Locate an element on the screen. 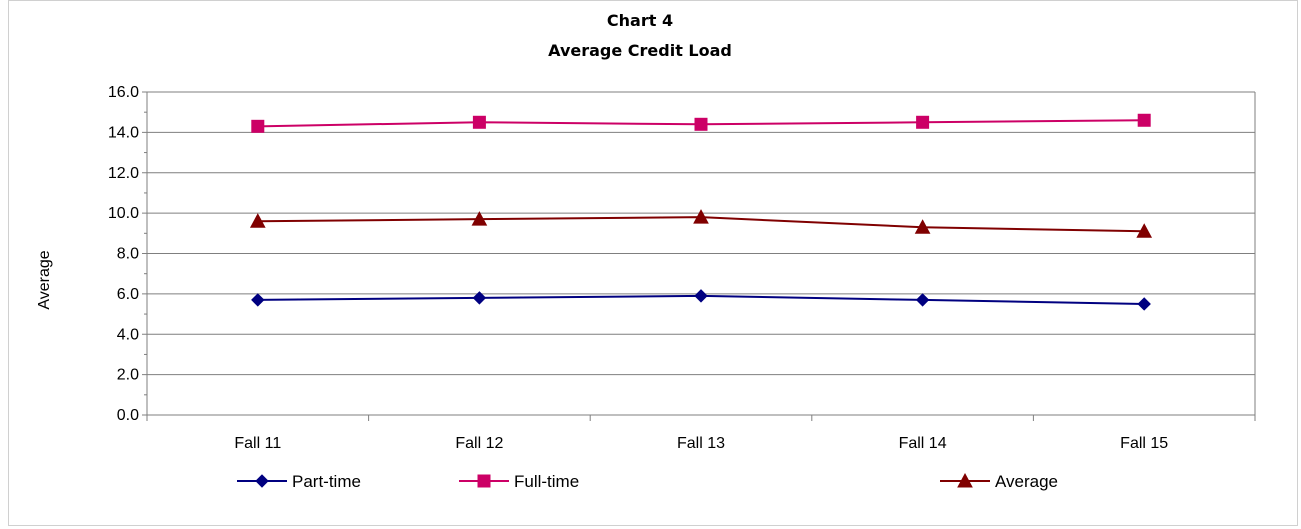 The height and width of the screenshot is (529, 1301). y-tick-label: 6.0 is located at coordinates (128, 294).